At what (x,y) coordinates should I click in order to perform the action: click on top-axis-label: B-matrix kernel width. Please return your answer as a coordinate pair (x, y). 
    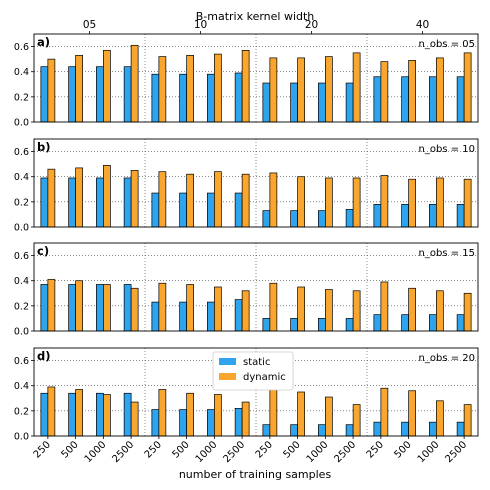
    Looking at the image, I should click on (255, 16).